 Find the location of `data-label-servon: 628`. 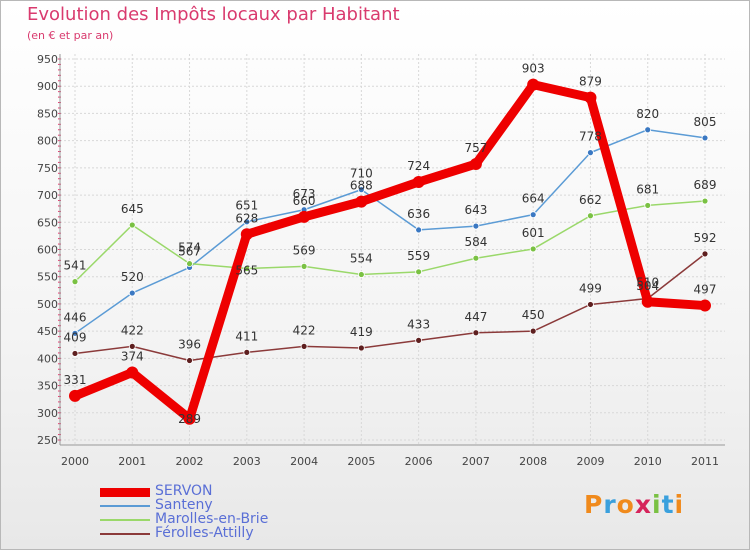

data-label-servon: 628 is located at coordinates (246, 218).